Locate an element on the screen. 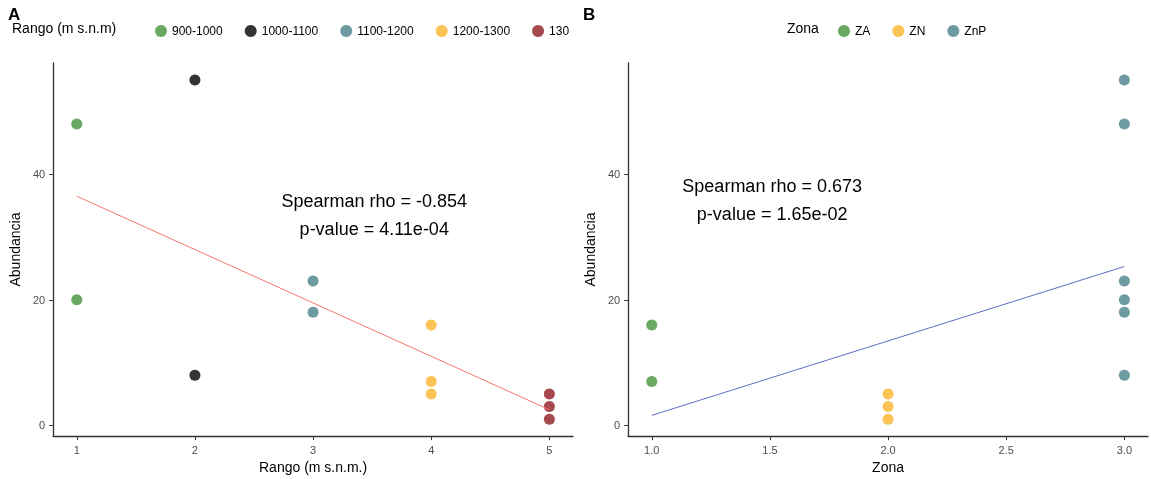 This screenshot has width=1151, height=479. legend-label: ZnP is located at coordinates (975, 31).